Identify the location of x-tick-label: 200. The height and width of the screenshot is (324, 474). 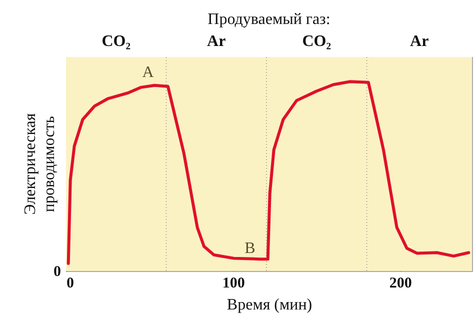
(400, 284).